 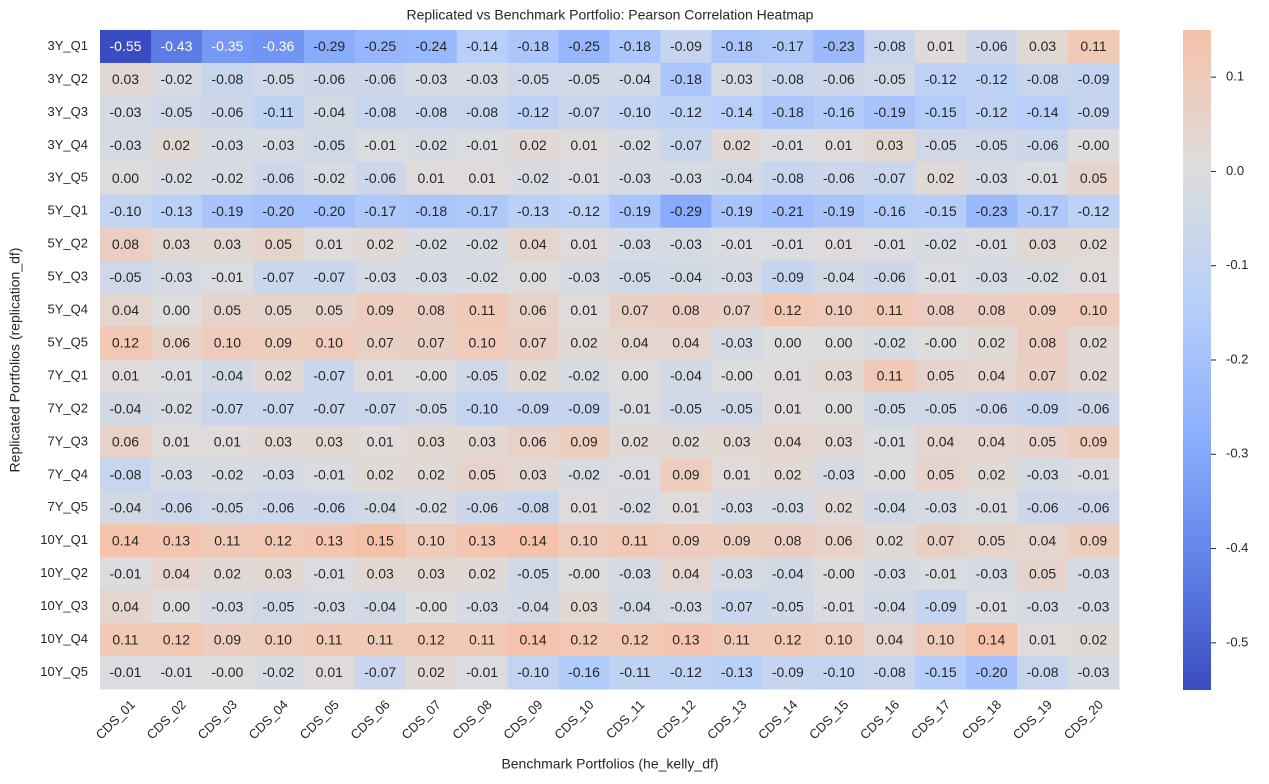 I want to click on cell-label: -0.07, so click(x=227, y=409).